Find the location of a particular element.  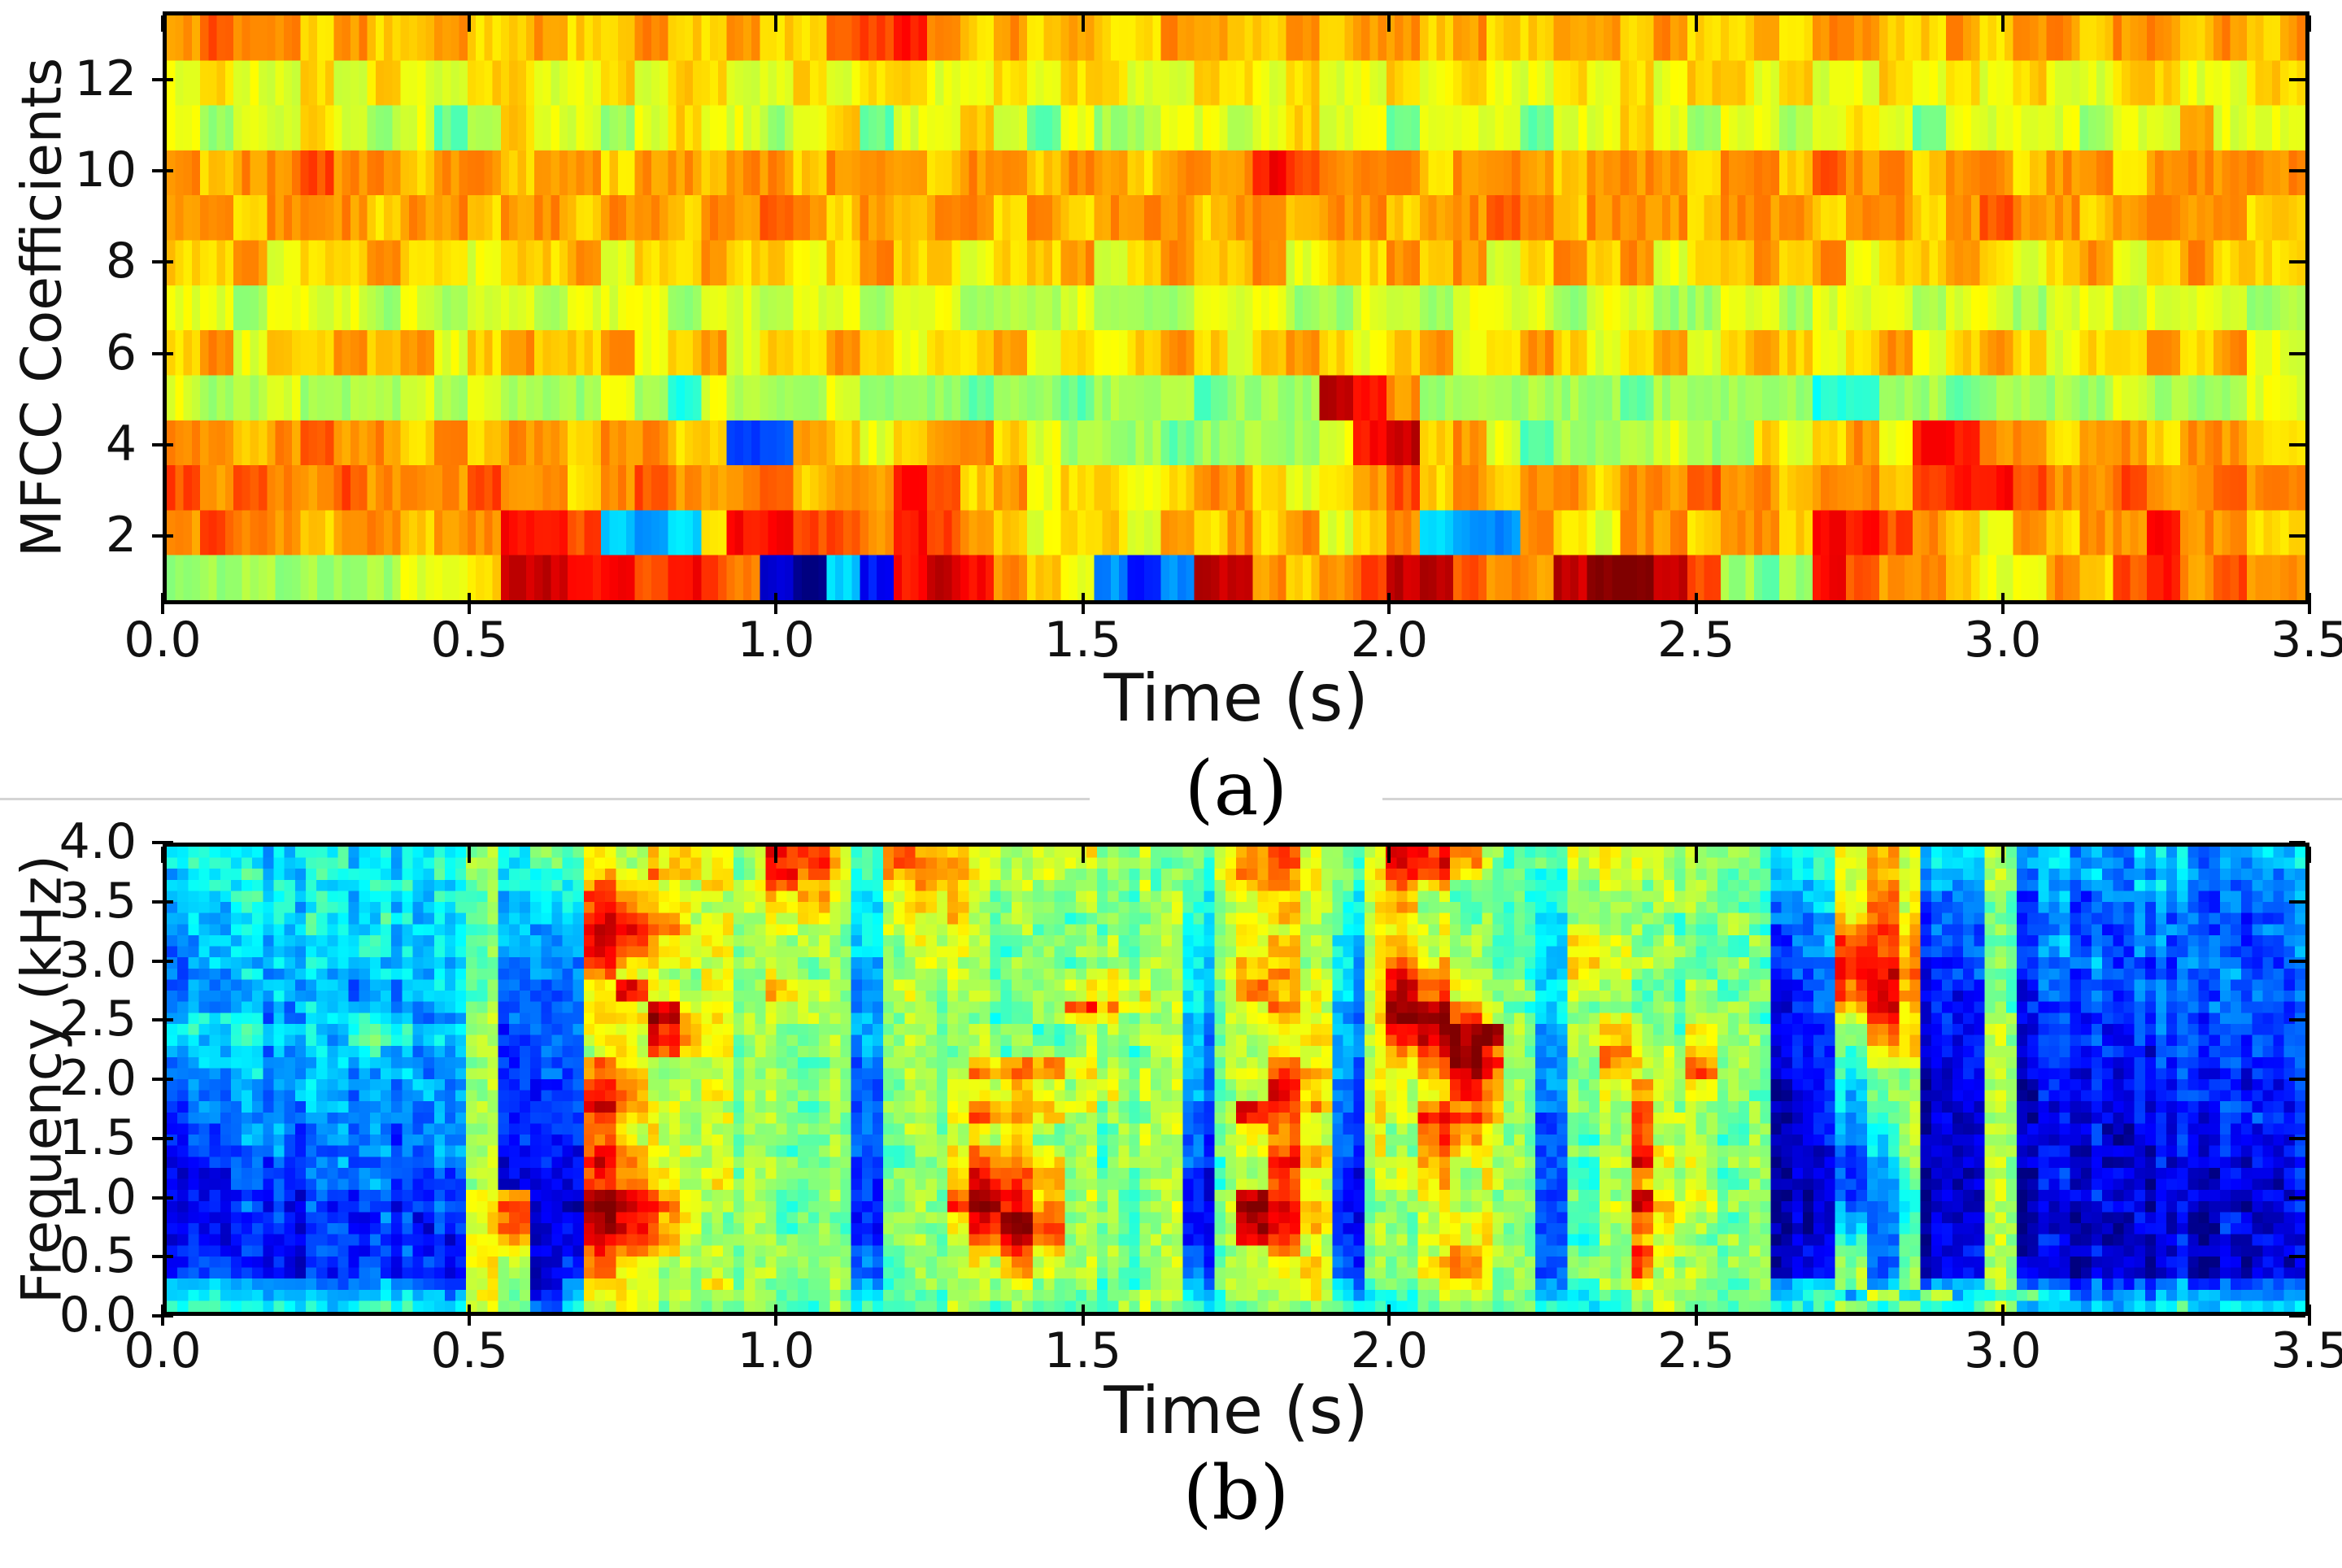

panel-b-caption: (b) is located at coordinates (1236, 1492).